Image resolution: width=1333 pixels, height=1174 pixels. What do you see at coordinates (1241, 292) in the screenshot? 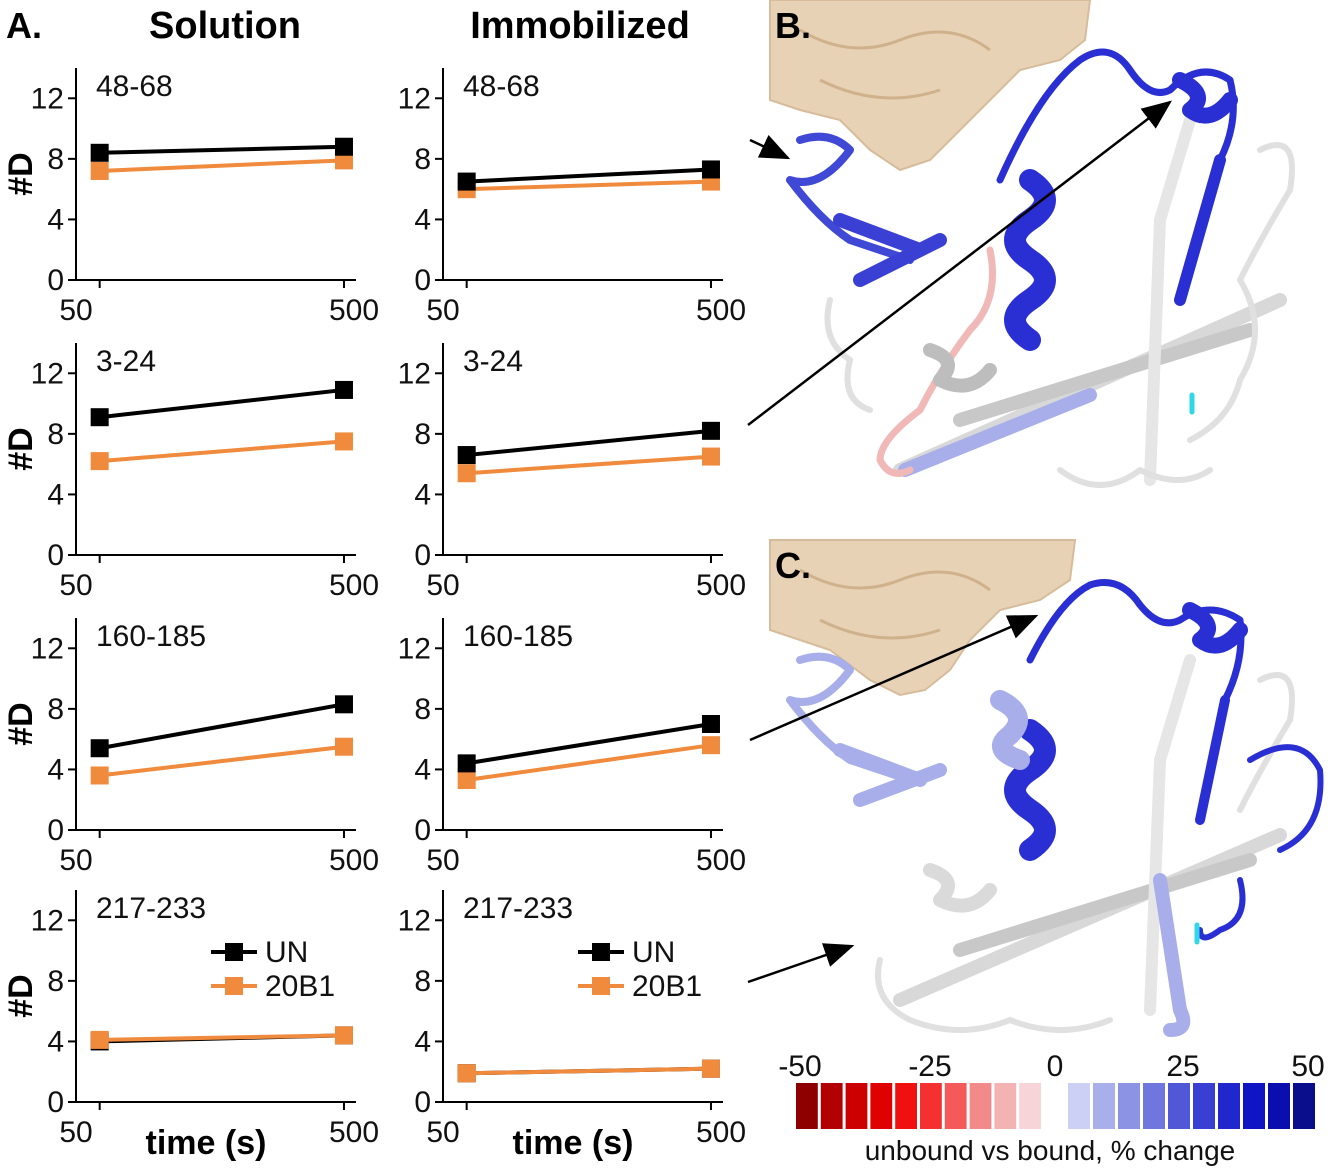
I see `white-loop-b` at bounding box center [1241, 292].